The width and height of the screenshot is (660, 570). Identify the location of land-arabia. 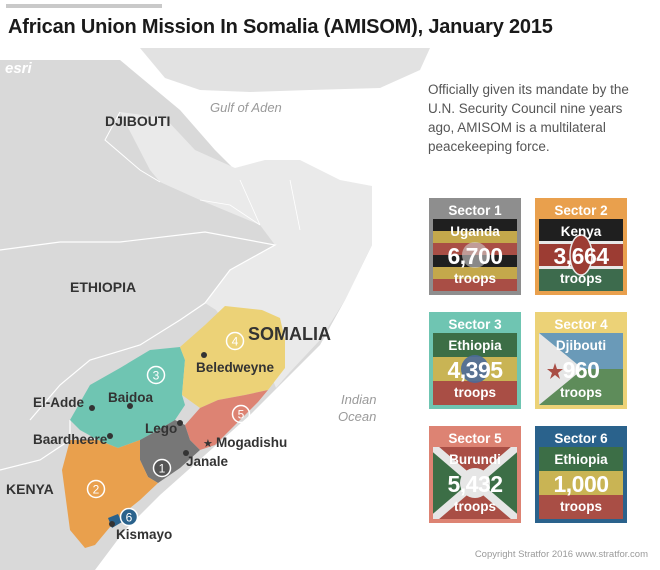
(285, 70).